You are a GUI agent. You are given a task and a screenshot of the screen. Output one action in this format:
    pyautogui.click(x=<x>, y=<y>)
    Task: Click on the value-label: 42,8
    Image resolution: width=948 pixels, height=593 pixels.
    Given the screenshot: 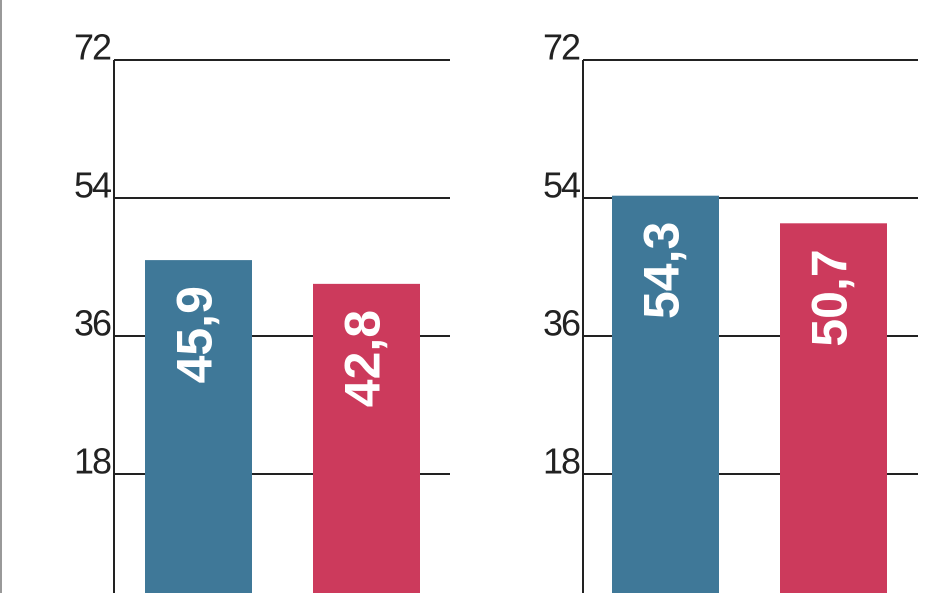 What is the action you would take?
    pyautogui.click(x=363, y=358)
    